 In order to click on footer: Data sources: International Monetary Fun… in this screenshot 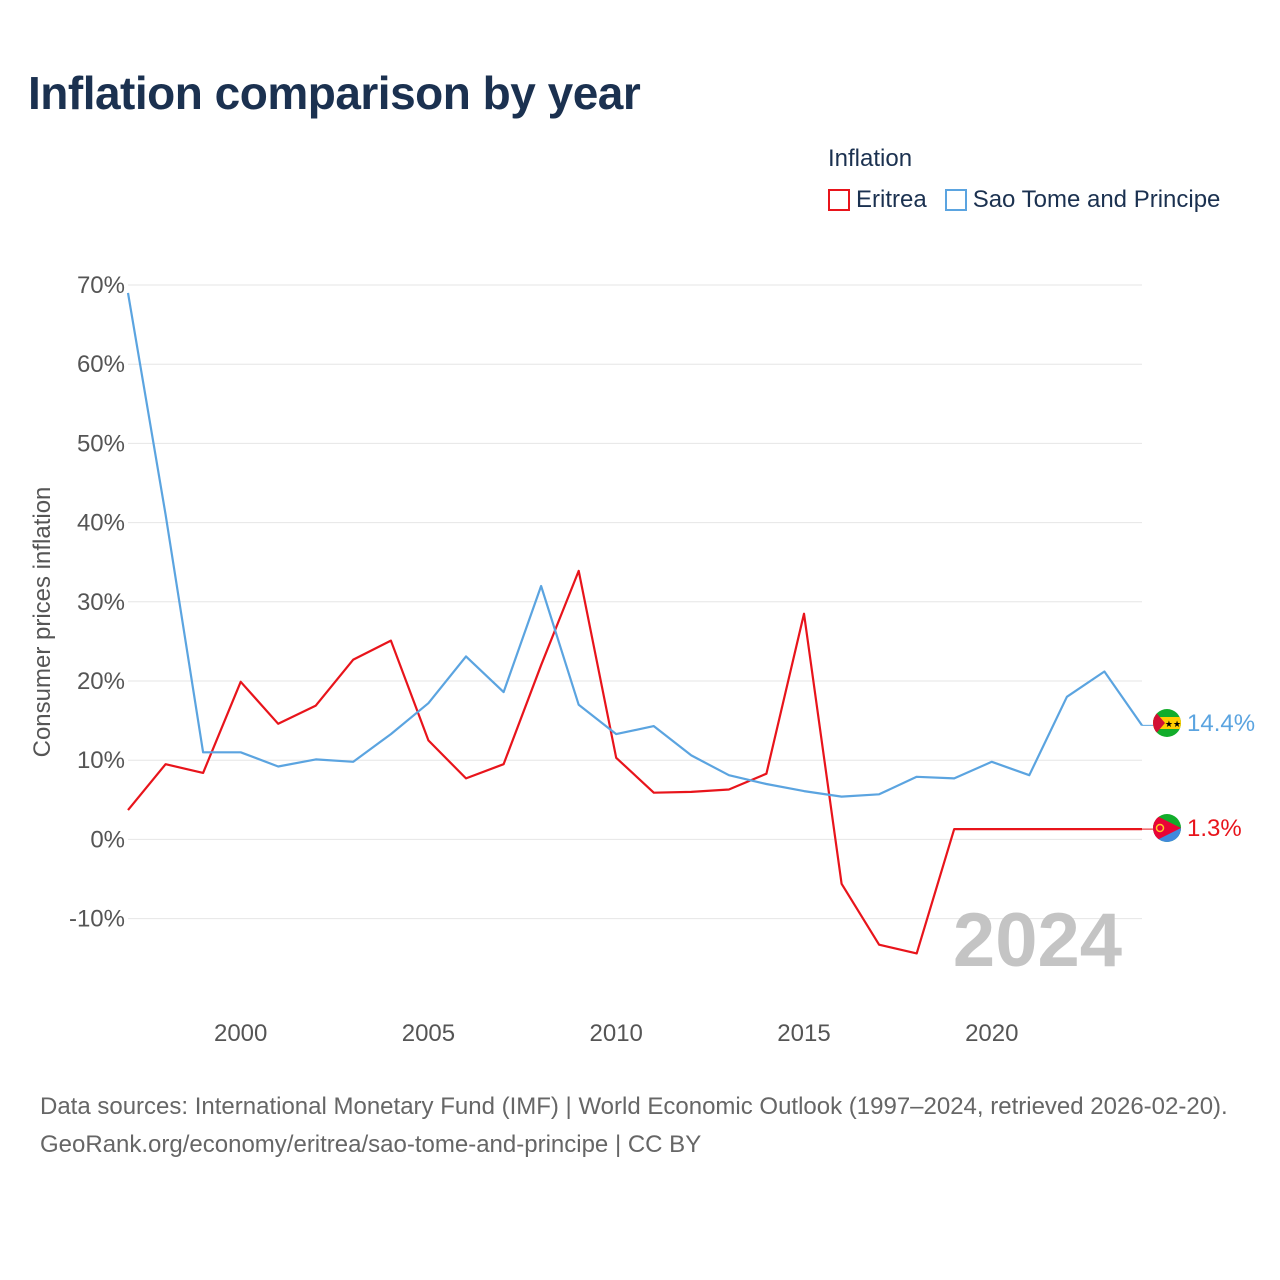, I will do `click(645, 1126)`.